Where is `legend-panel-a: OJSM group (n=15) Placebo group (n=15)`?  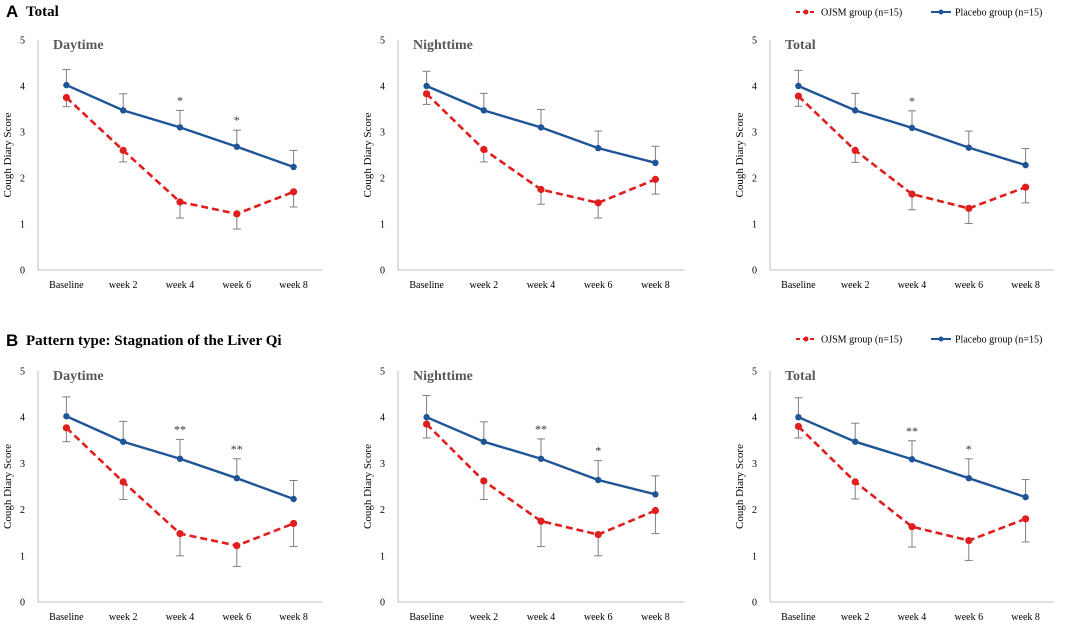 legend-panel-a: OJSM group (n=15) Placebo group (n=15) is located at coordinates (919, 13).